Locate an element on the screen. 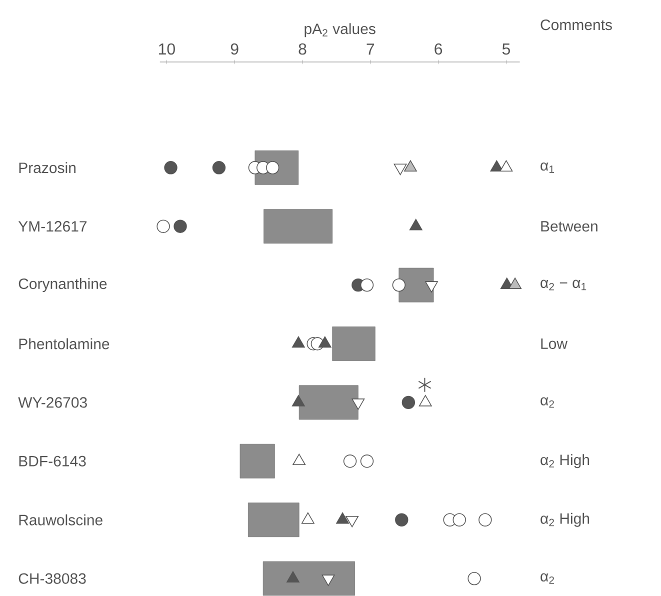  text: Low is located at coordinates (554, 344).